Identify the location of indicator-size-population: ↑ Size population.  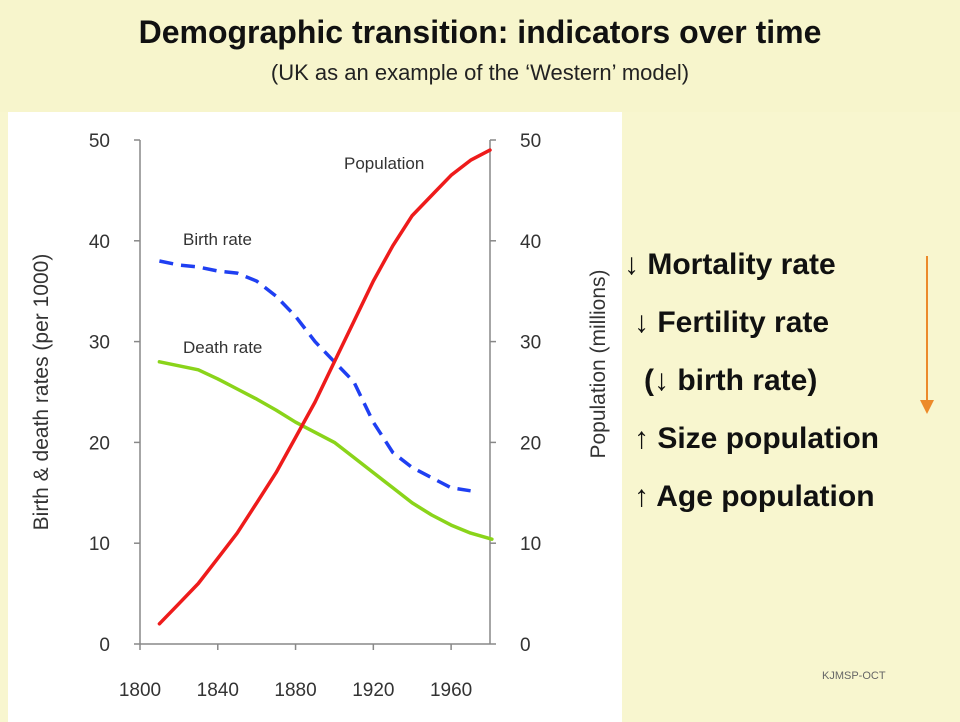
(756, 438).